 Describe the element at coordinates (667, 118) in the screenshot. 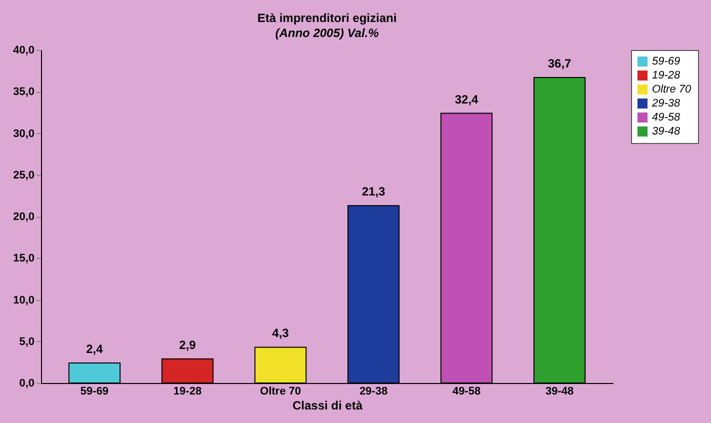

I see `legend-label: 49-58` at that location.